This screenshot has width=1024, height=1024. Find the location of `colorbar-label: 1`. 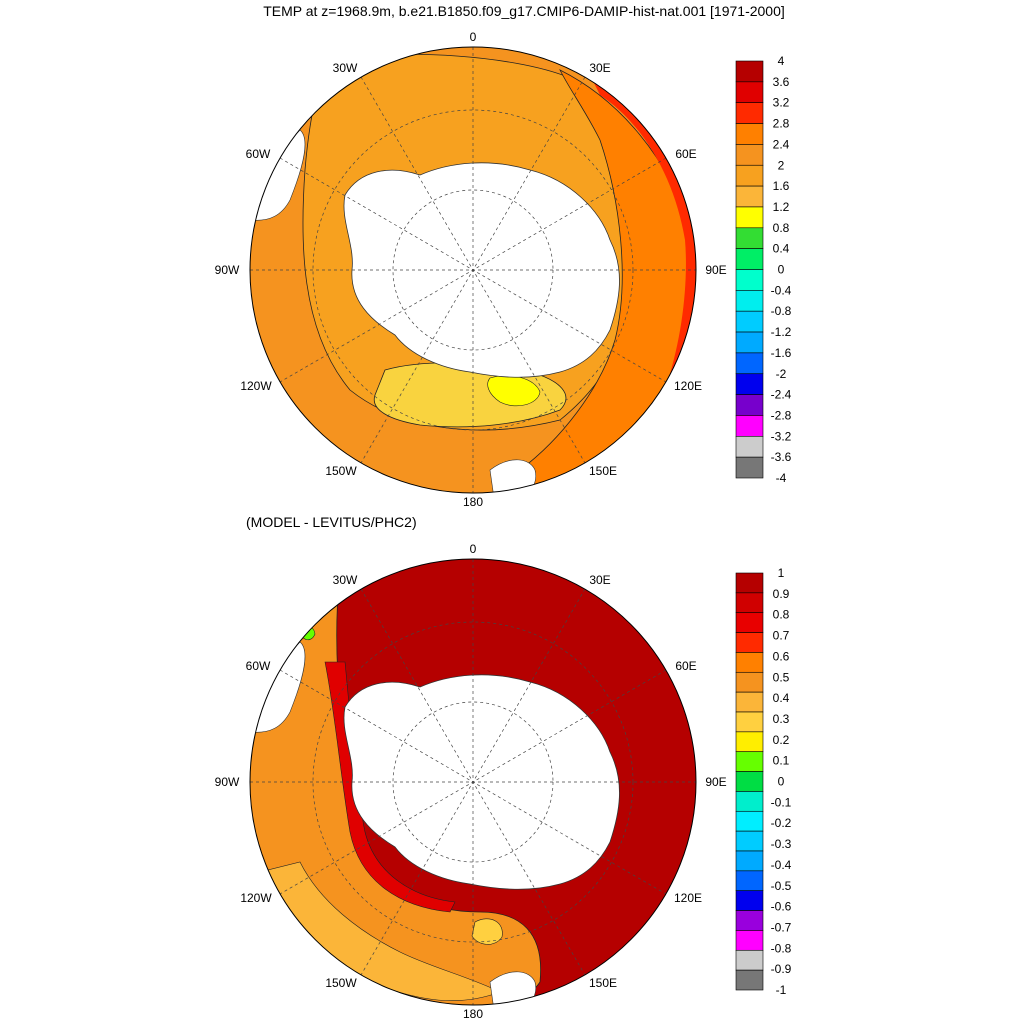

colorbar-label: 1 is located at coordinates (781, 573).